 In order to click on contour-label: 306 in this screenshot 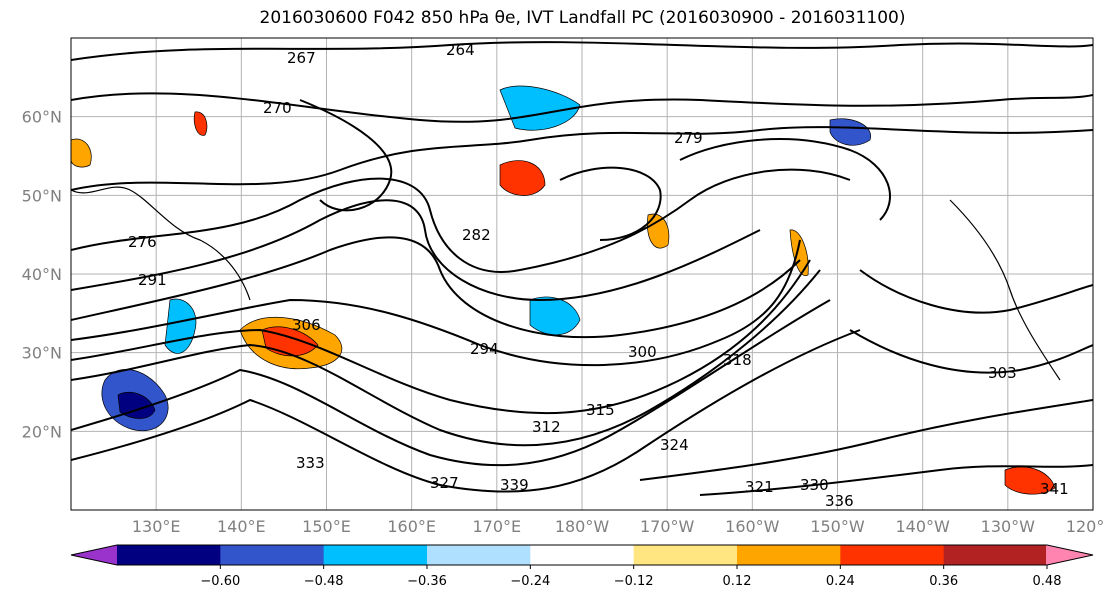, I will do `click(306, 325)`.